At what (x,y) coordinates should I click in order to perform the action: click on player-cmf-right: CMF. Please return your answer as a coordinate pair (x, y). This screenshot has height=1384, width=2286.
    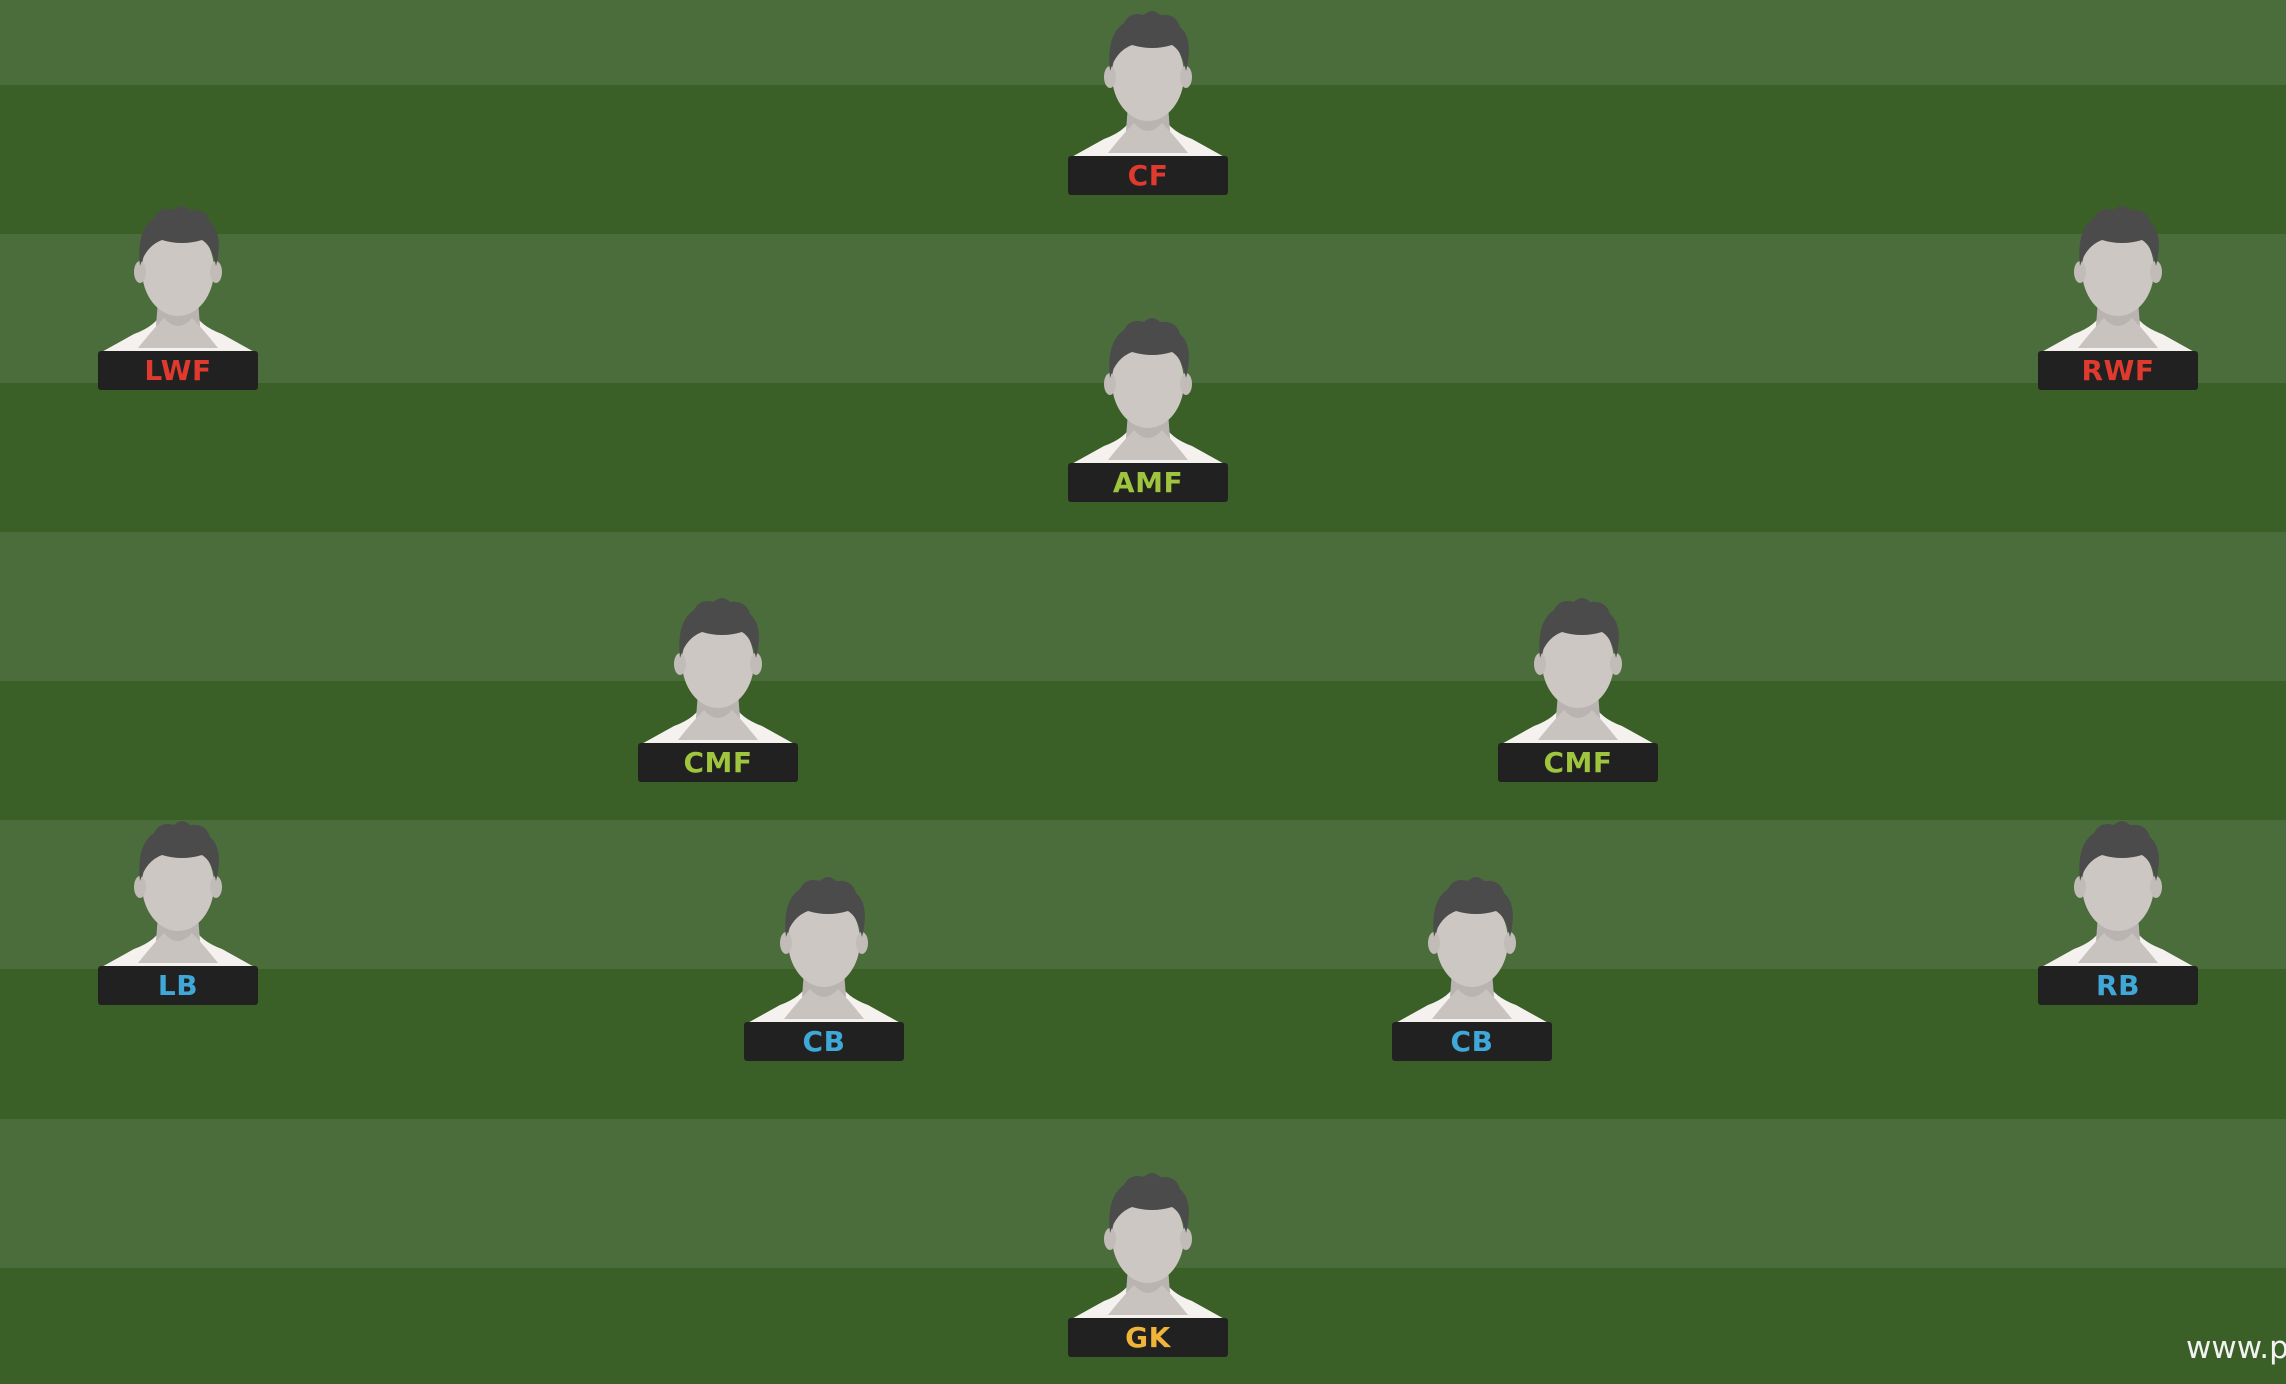
    Looking at the image, I should click on (1578, 687).